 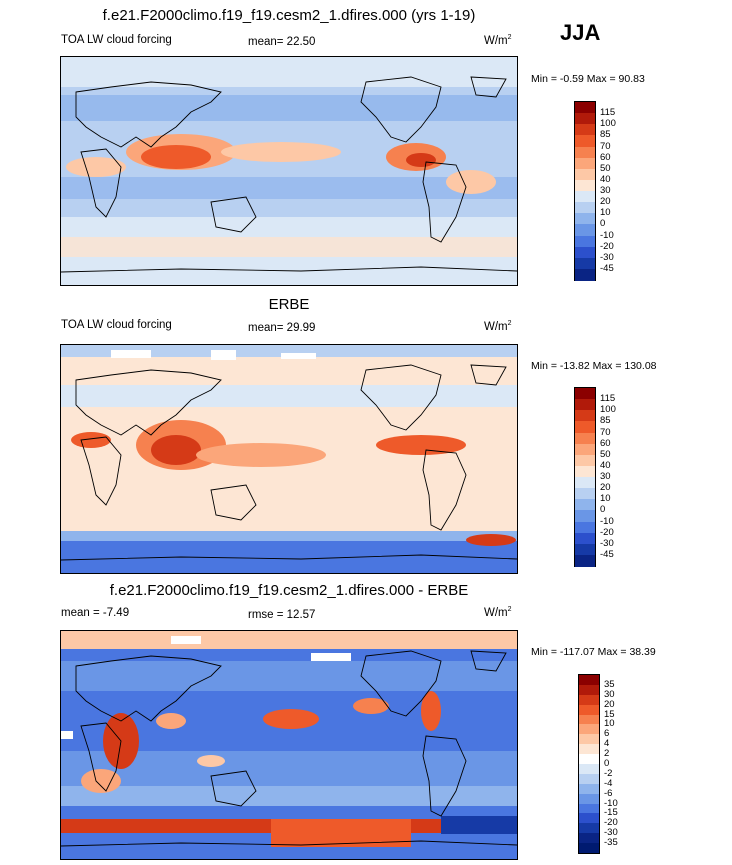 What do you see at coordinates (611, 843) in the screenshot?
I see `colorbar-tick-label: -35` at bounding box center [611, 843].